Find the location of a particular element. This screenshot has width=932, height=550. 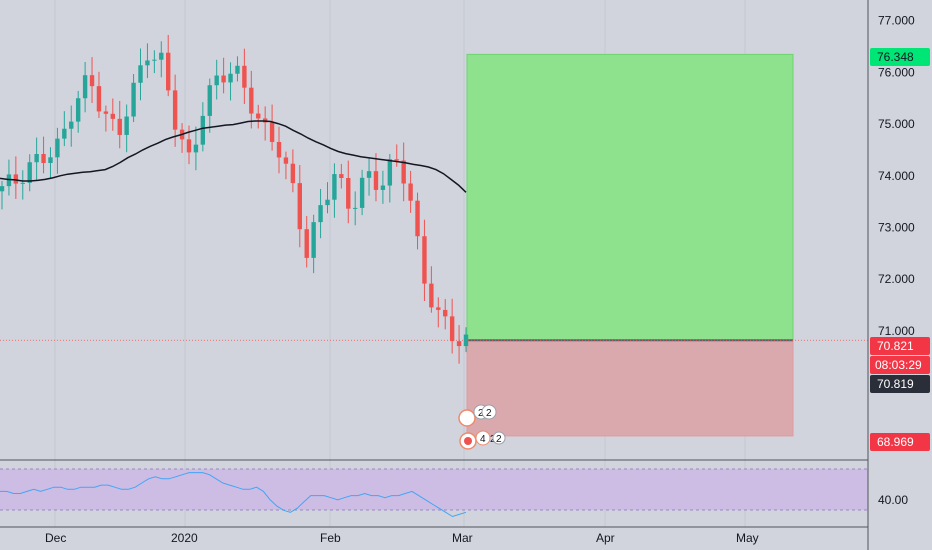

dividend-icon-core is located at coordinates (468, 441).